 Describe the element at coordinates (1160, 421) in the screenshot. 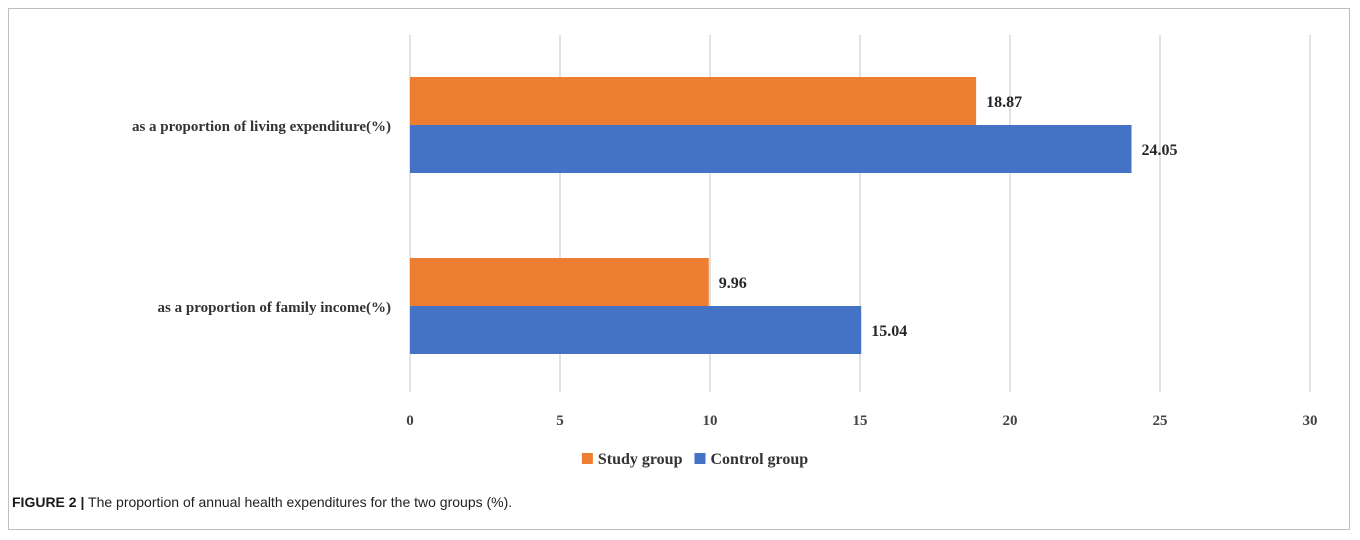

I see `x-tick-label: 25` at that location.